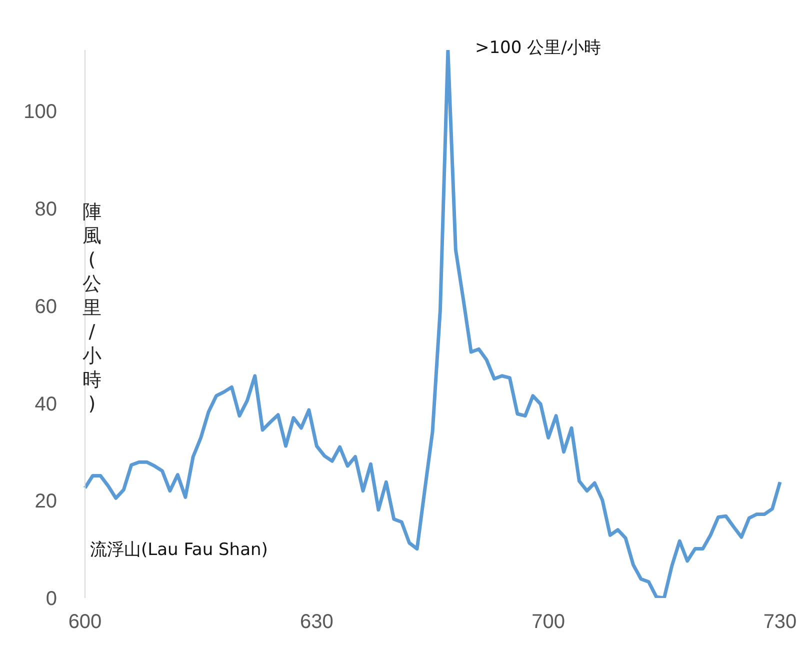 The width and height of the screenshot is (805, 657). Describe the element at coordinates (45, 307) in the screenshot. I see `y-tick-label: 60` at that location.